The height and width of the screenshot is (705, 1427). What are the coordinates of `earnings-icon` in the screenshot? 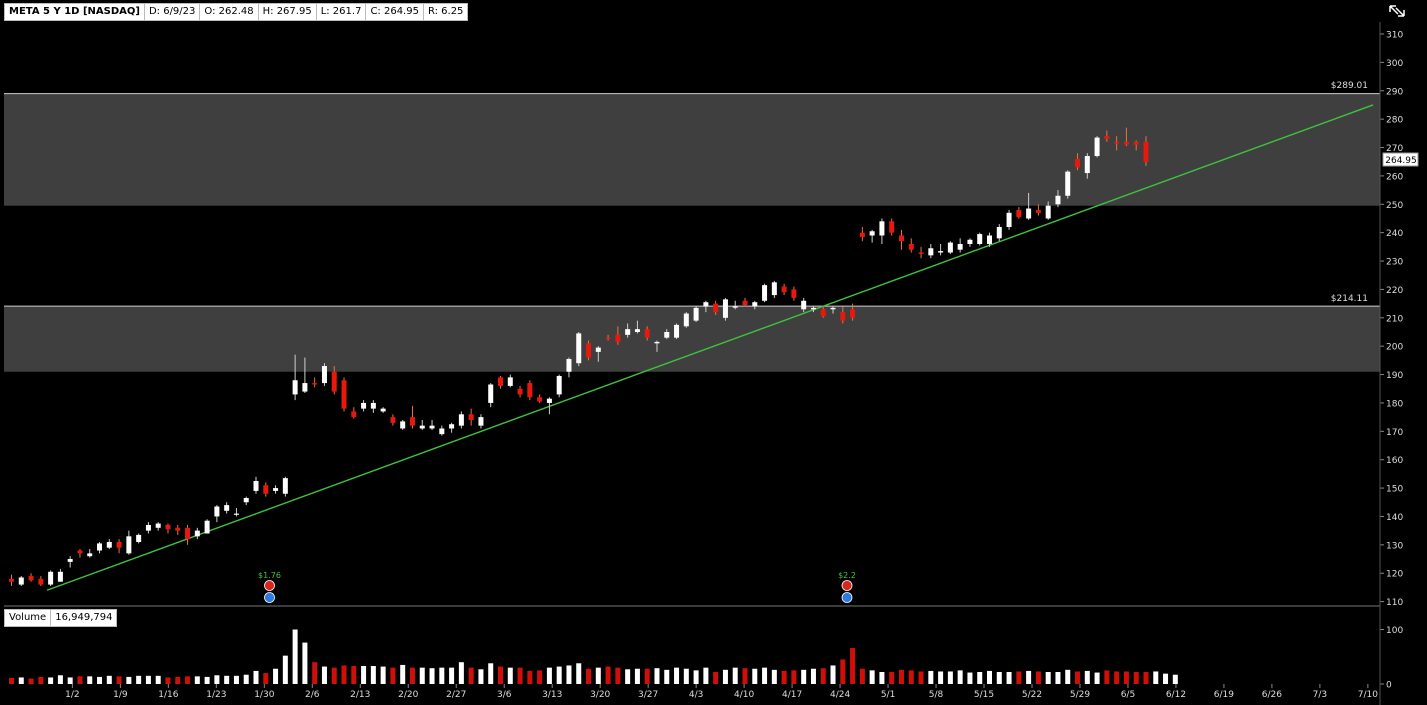 It's located at (847, 597).